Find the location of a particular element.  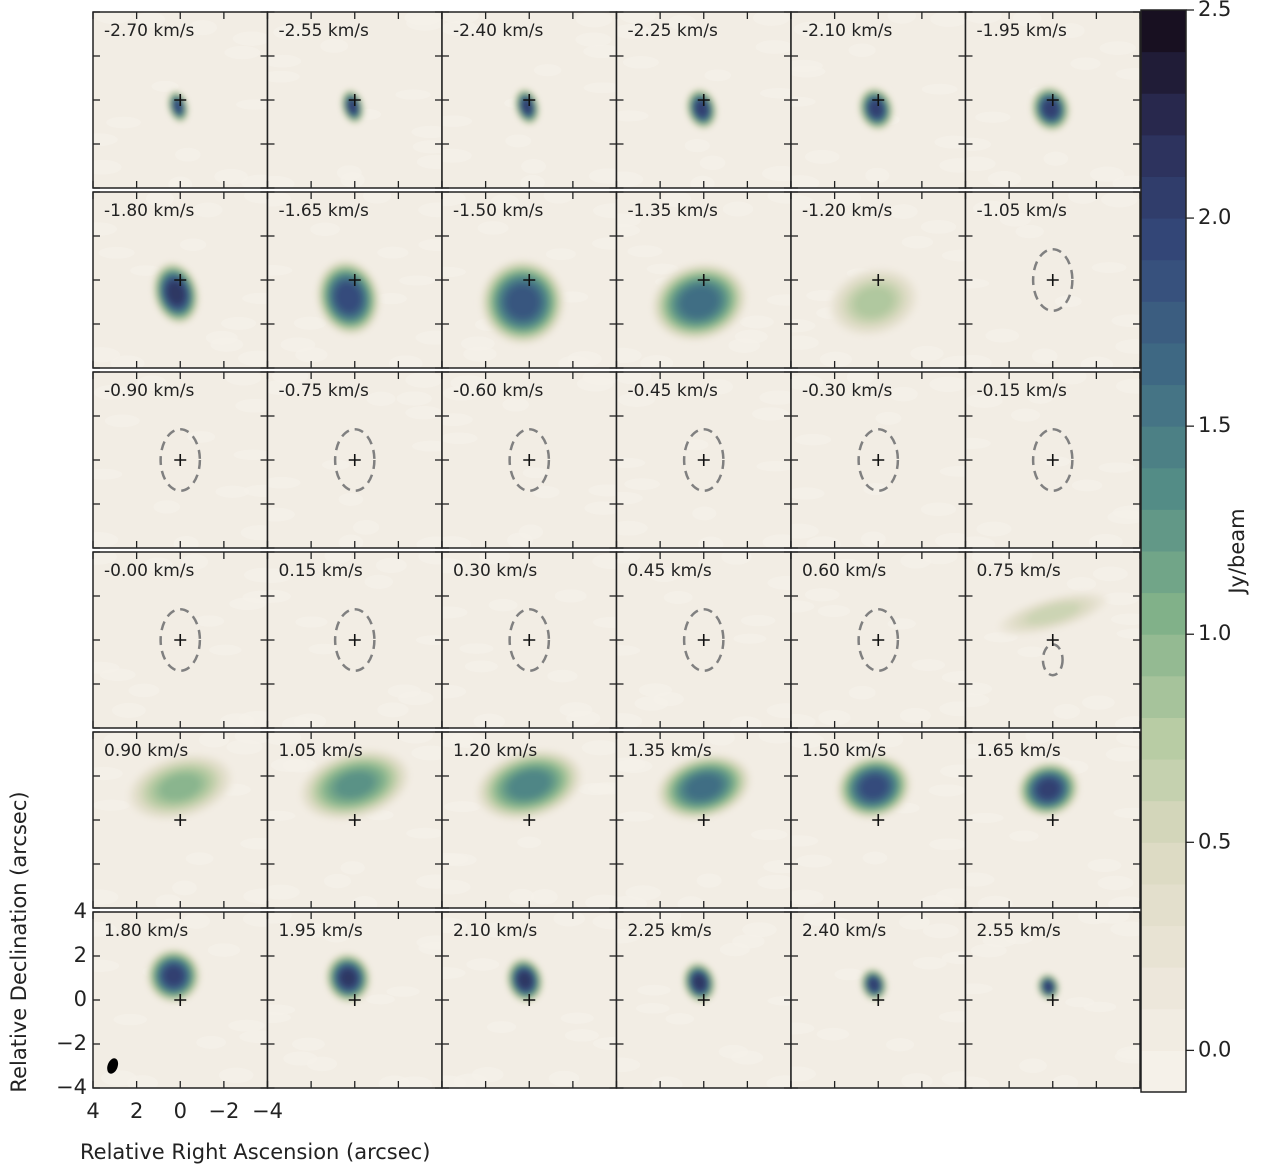

emission-level is located at coordinates (355, 784).